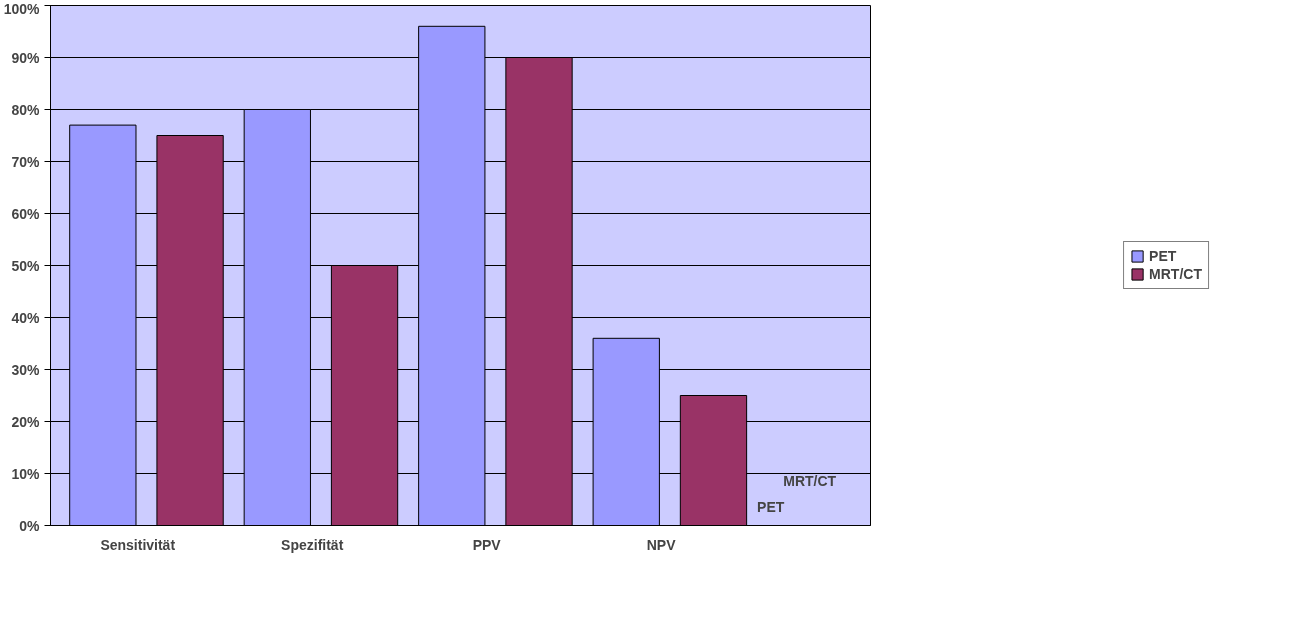 This screenshot has width=1304, height=628. What do you see at coordinates (26, 109) in the screenshot?
I see `y-tick-label: 80%` at bounding box center [26, 109].